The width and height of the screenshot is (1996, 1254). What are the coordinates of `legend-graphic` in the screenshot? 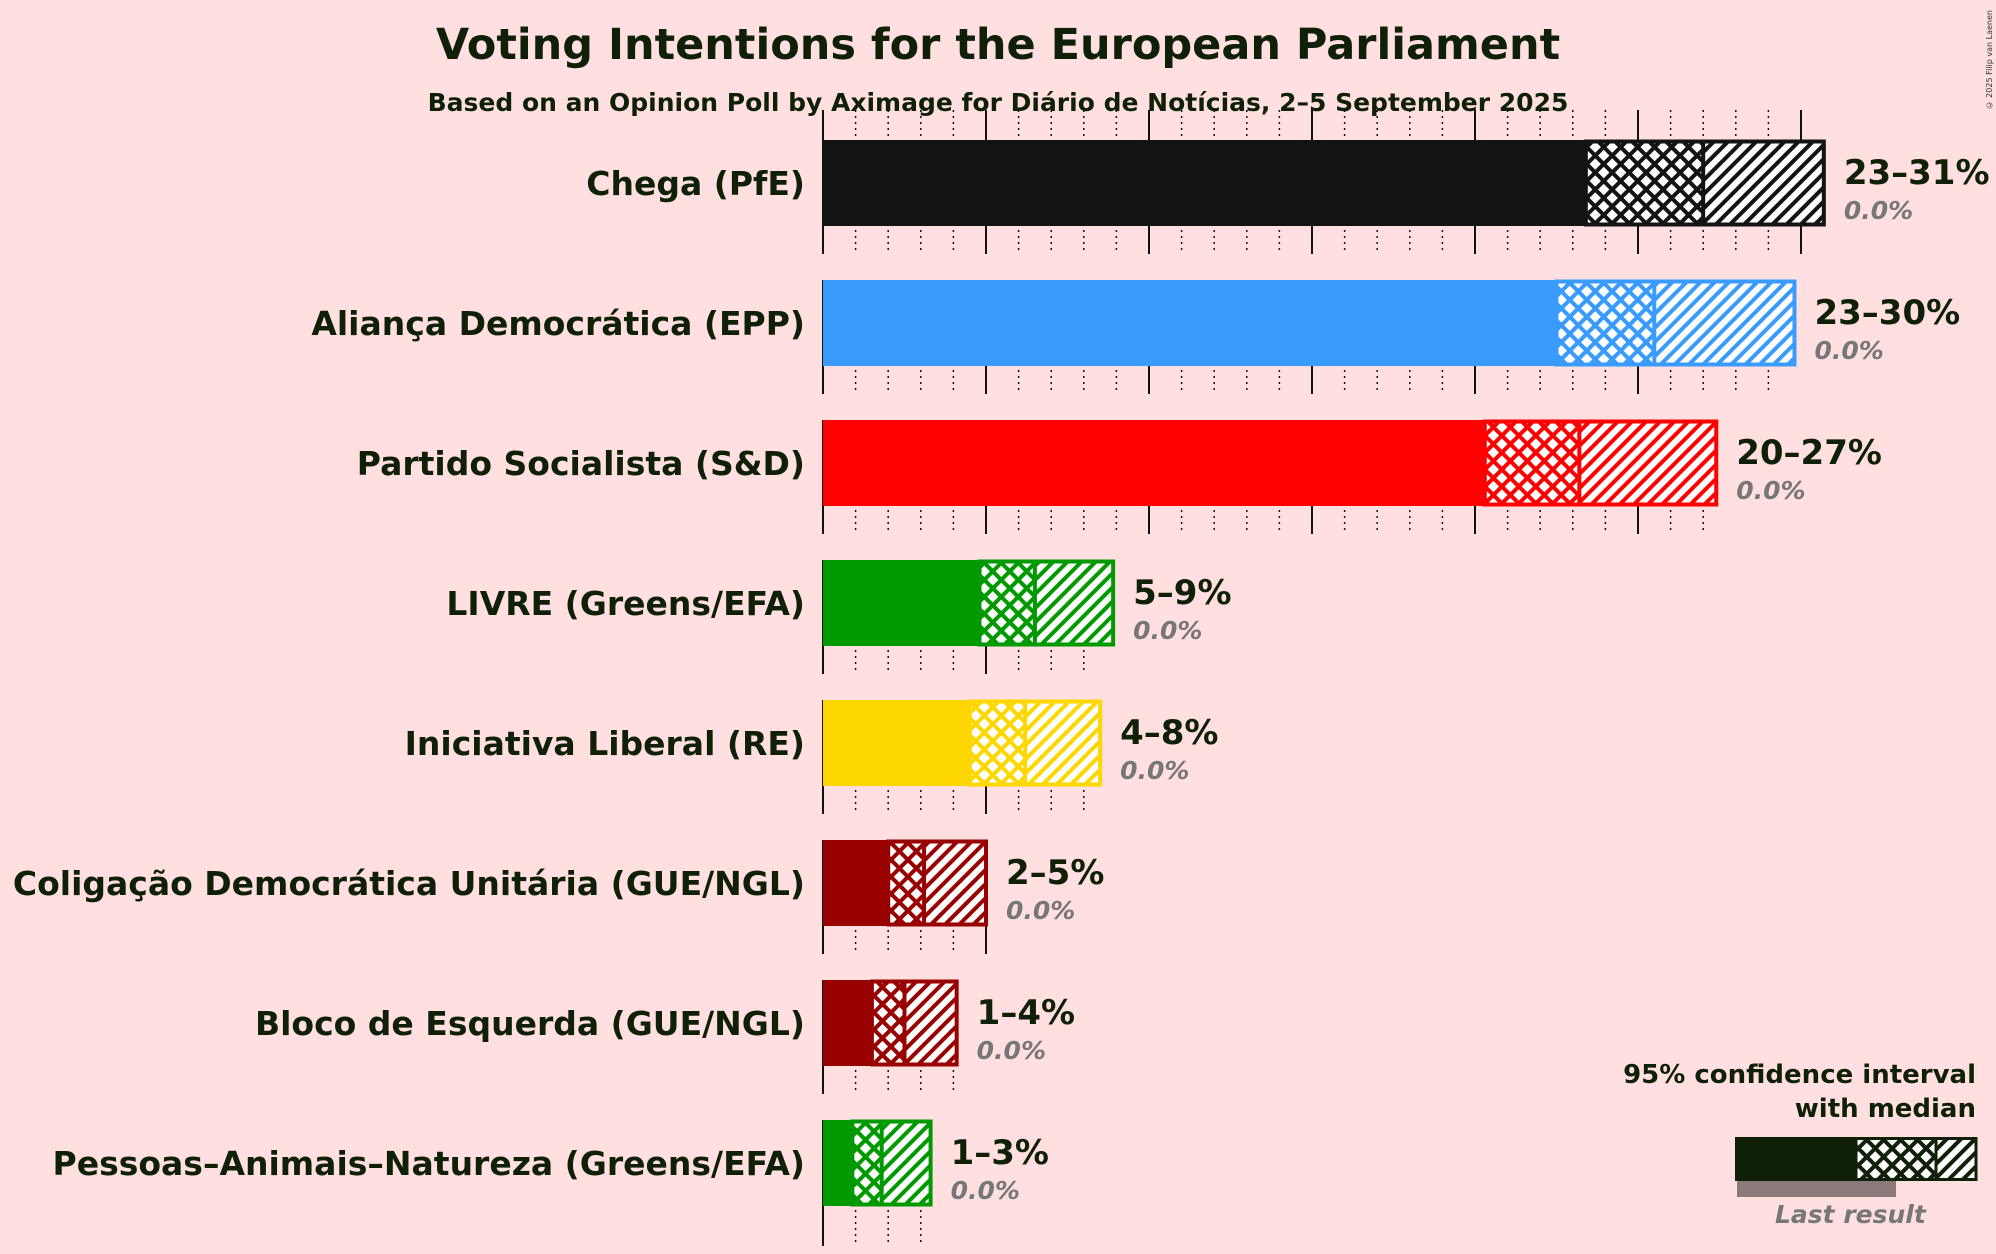 It's located at (1856, 1167).